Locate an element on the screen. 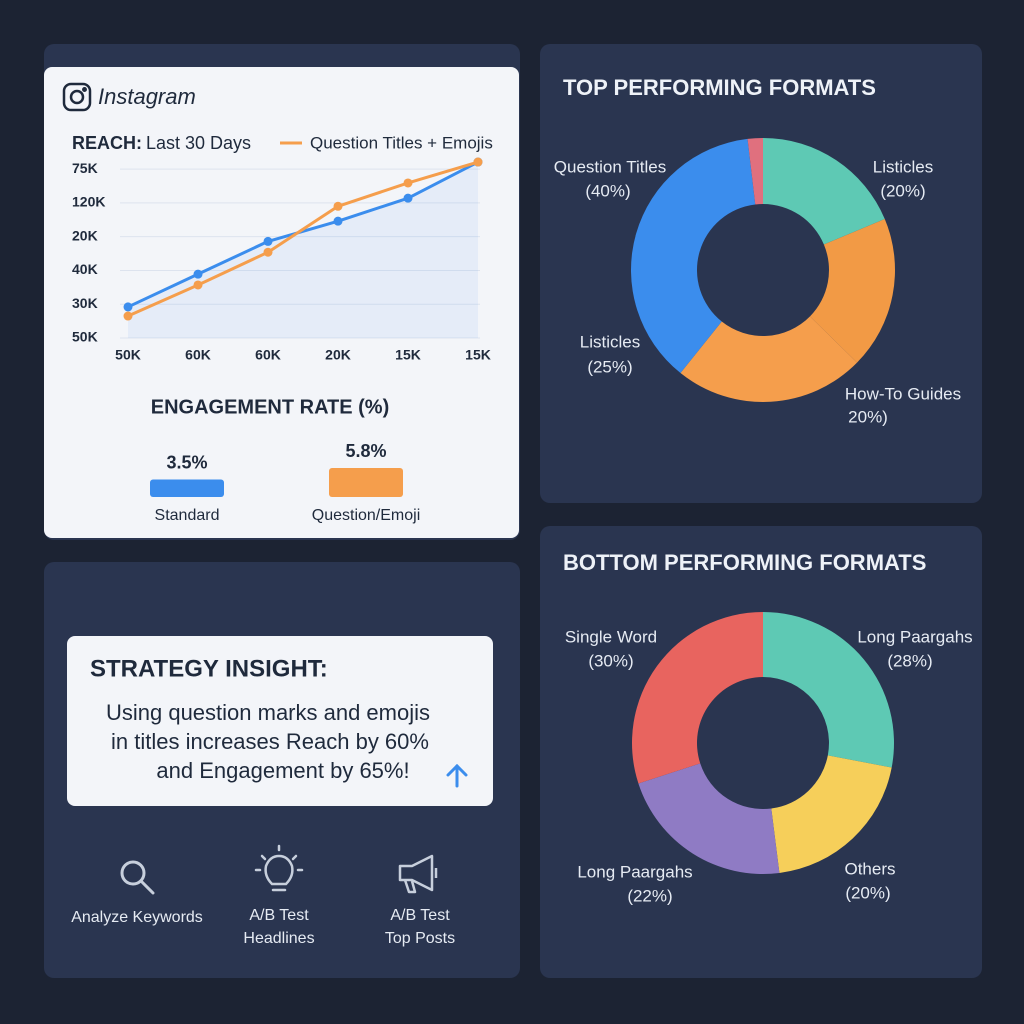 The image size is (1024, 1024). slice-value-label: (30%) is located at coordinates (610, 660).